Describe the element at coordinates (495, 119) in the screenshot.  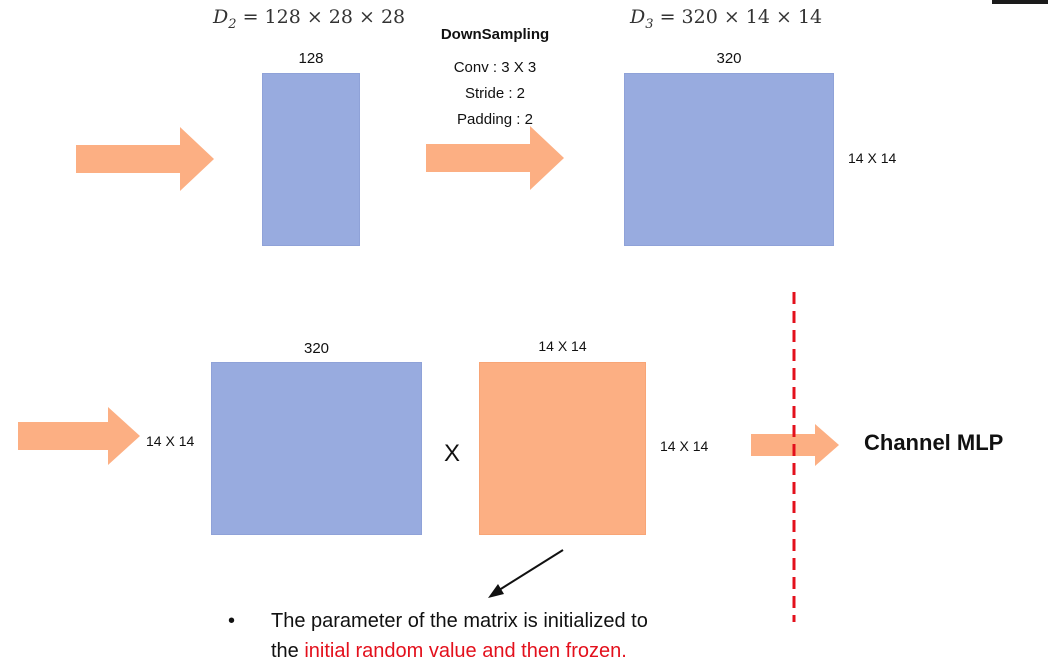
I see `padding-spec: Padding : 2` at that location.